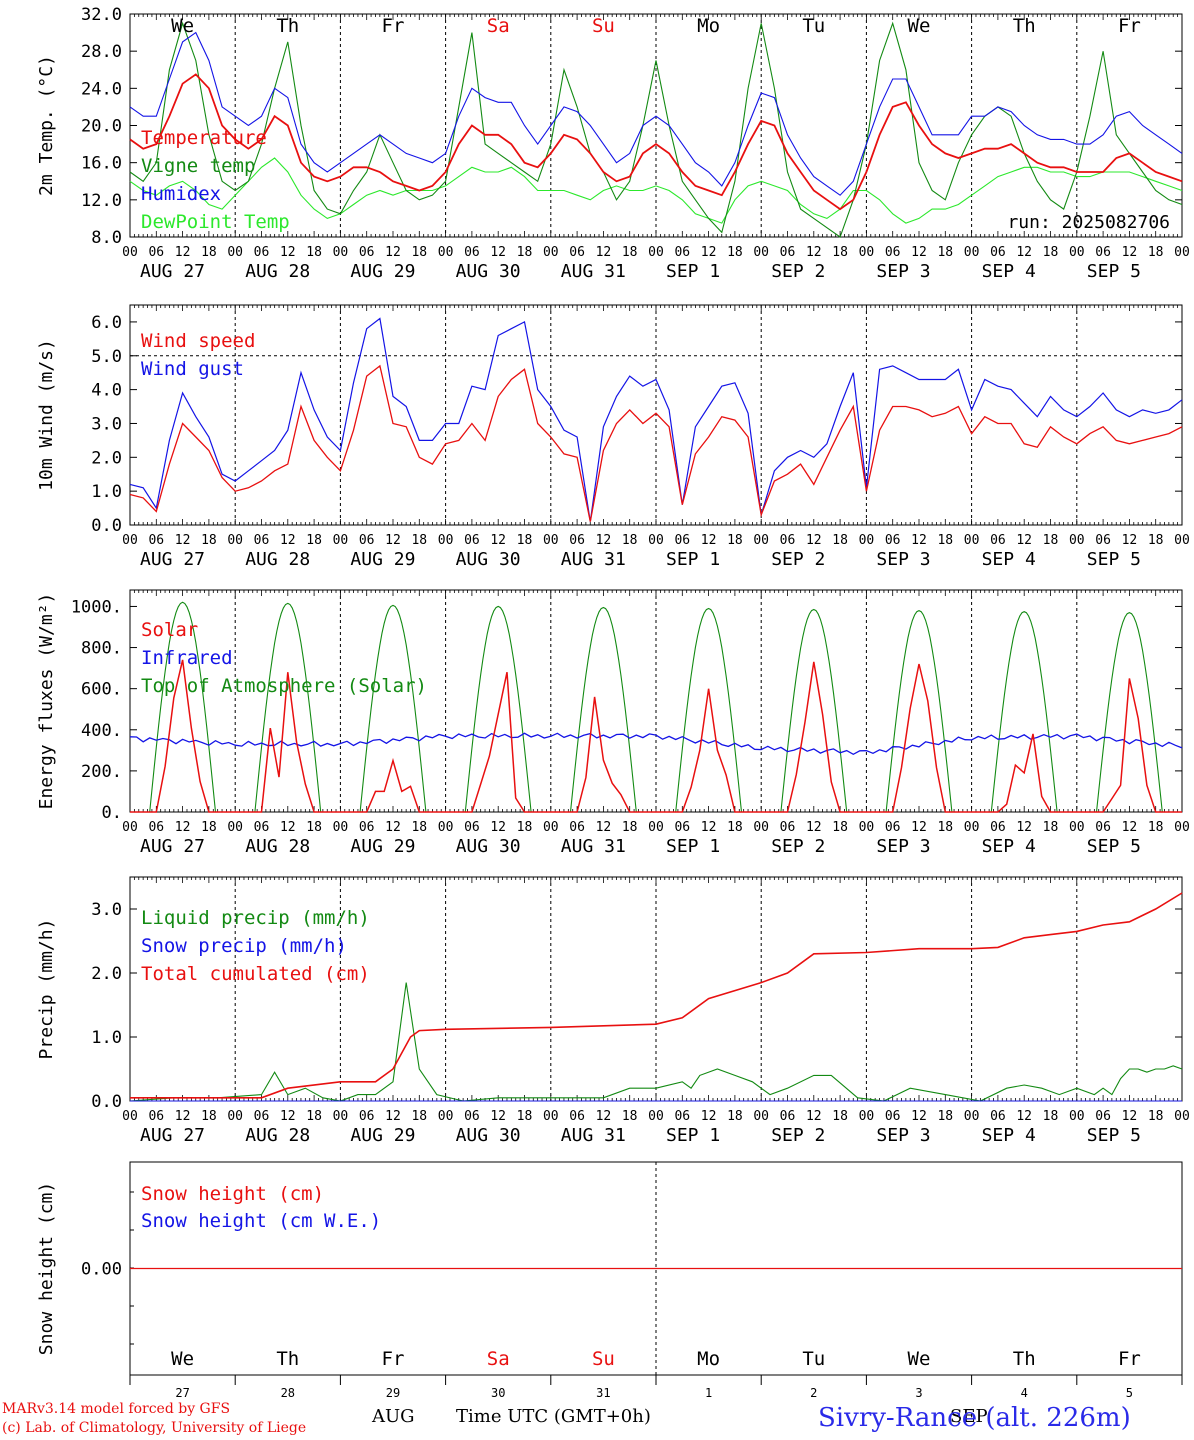 This screenshot has width=1194, height=1440. Describe the element at coordinates (101, 690) in the screenshot. I see `y-tick-label: 600.` at that location.